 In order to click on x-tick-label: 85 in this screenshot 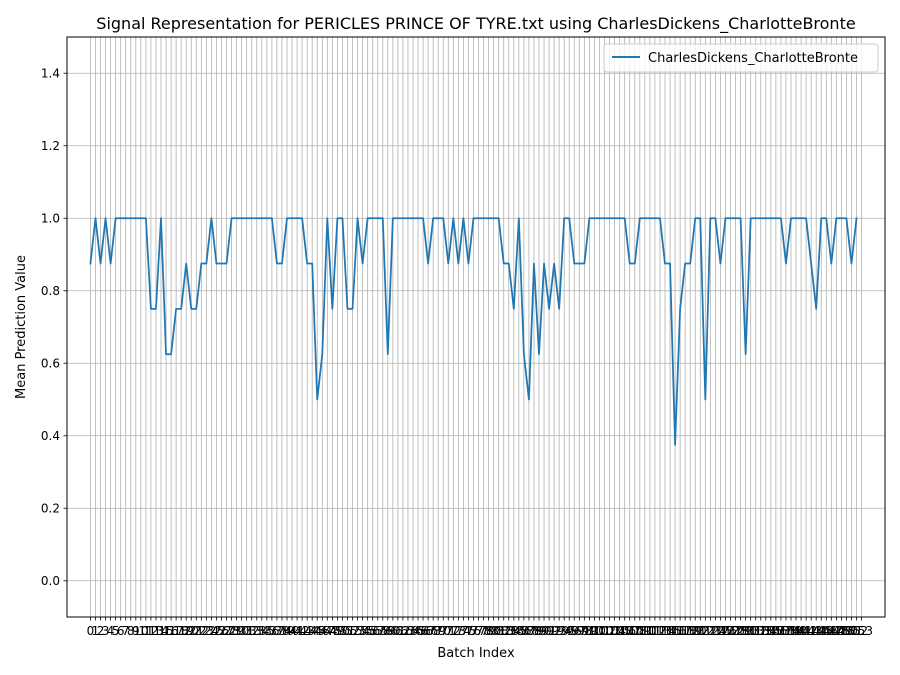, I will do `click(518, 631)`.